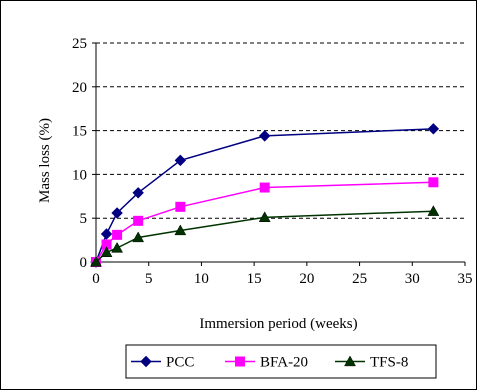 The height and width of the screenshot is (390, 477). What do you see at coordinates (79, 44) in the screenshot?
I see `y-tick-label-25: 25` at bounding box center [79, 44].